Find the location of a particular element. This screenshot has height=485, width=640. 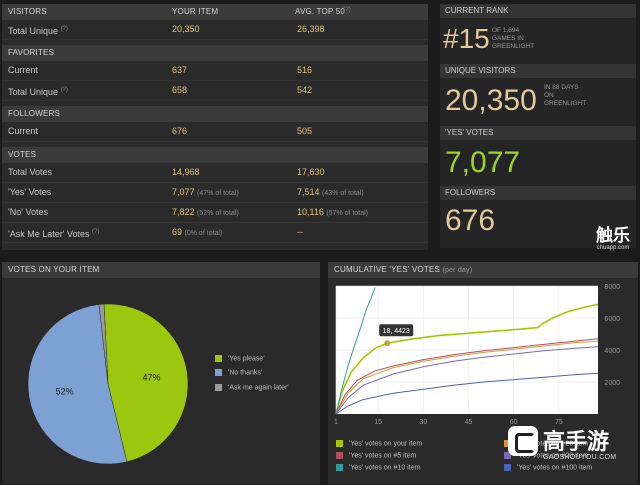

followers-label: FOLLOWERS is located at coordinates (538, 193).